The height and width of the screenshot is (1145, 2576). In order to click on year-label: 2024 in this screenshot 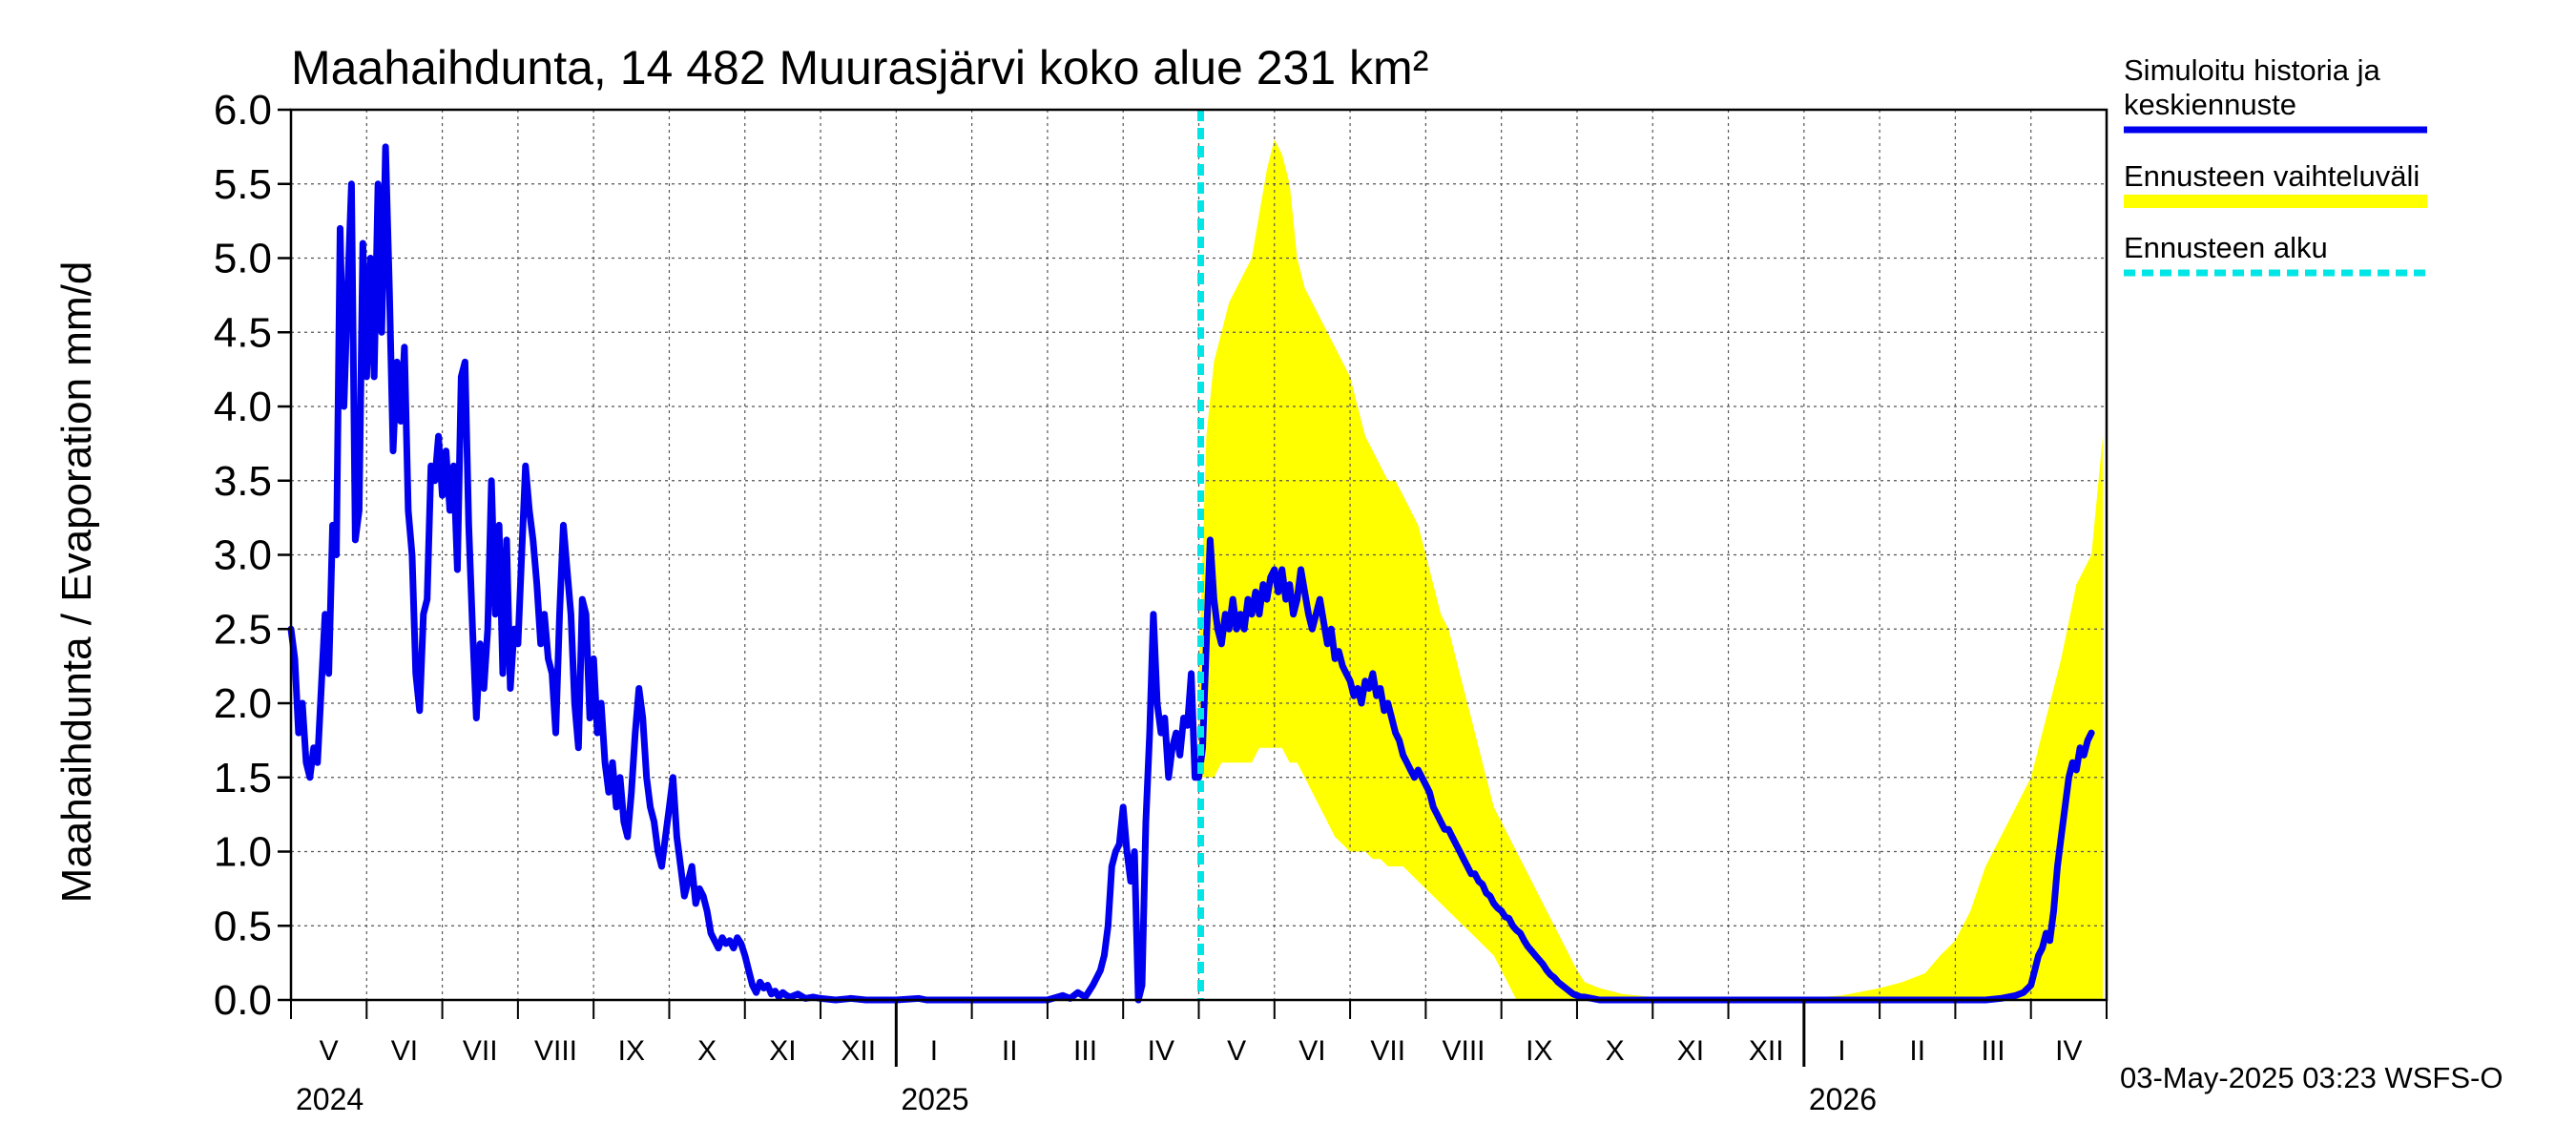, I will do `click(330, 1099)`.